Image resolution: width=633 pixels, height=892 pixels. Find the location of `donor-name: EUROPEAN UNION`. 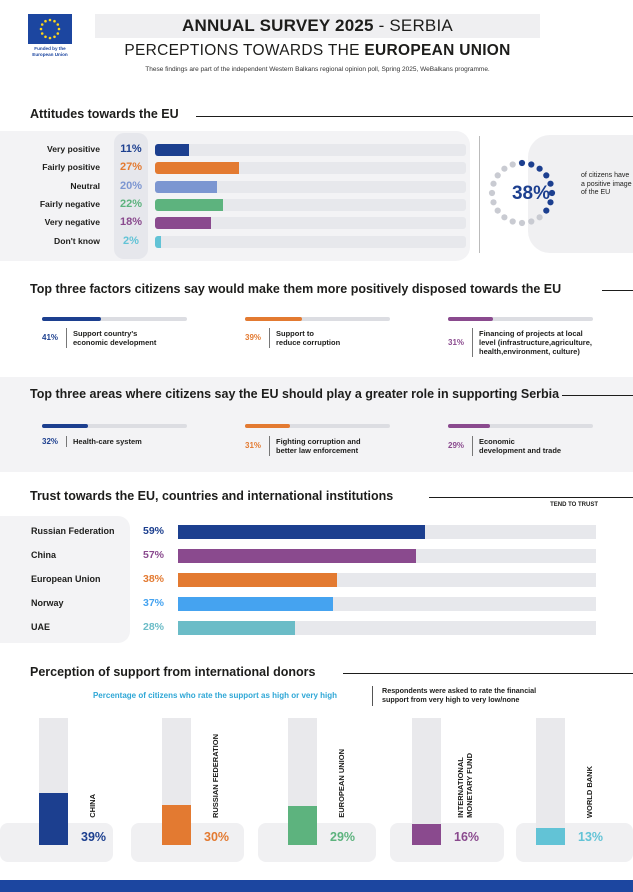

donor-name: EUROPEAN UNION is located at coordinates (341, 783).